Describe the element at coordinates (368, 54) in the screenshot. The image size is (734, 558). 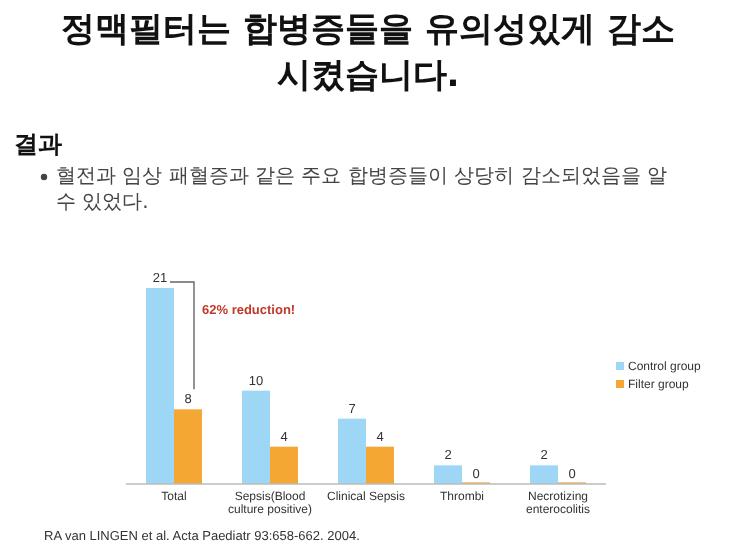
I see `chart-title: 정맥필터는 합병증들을 유의성있게 감소시켰습니다.` at that location.